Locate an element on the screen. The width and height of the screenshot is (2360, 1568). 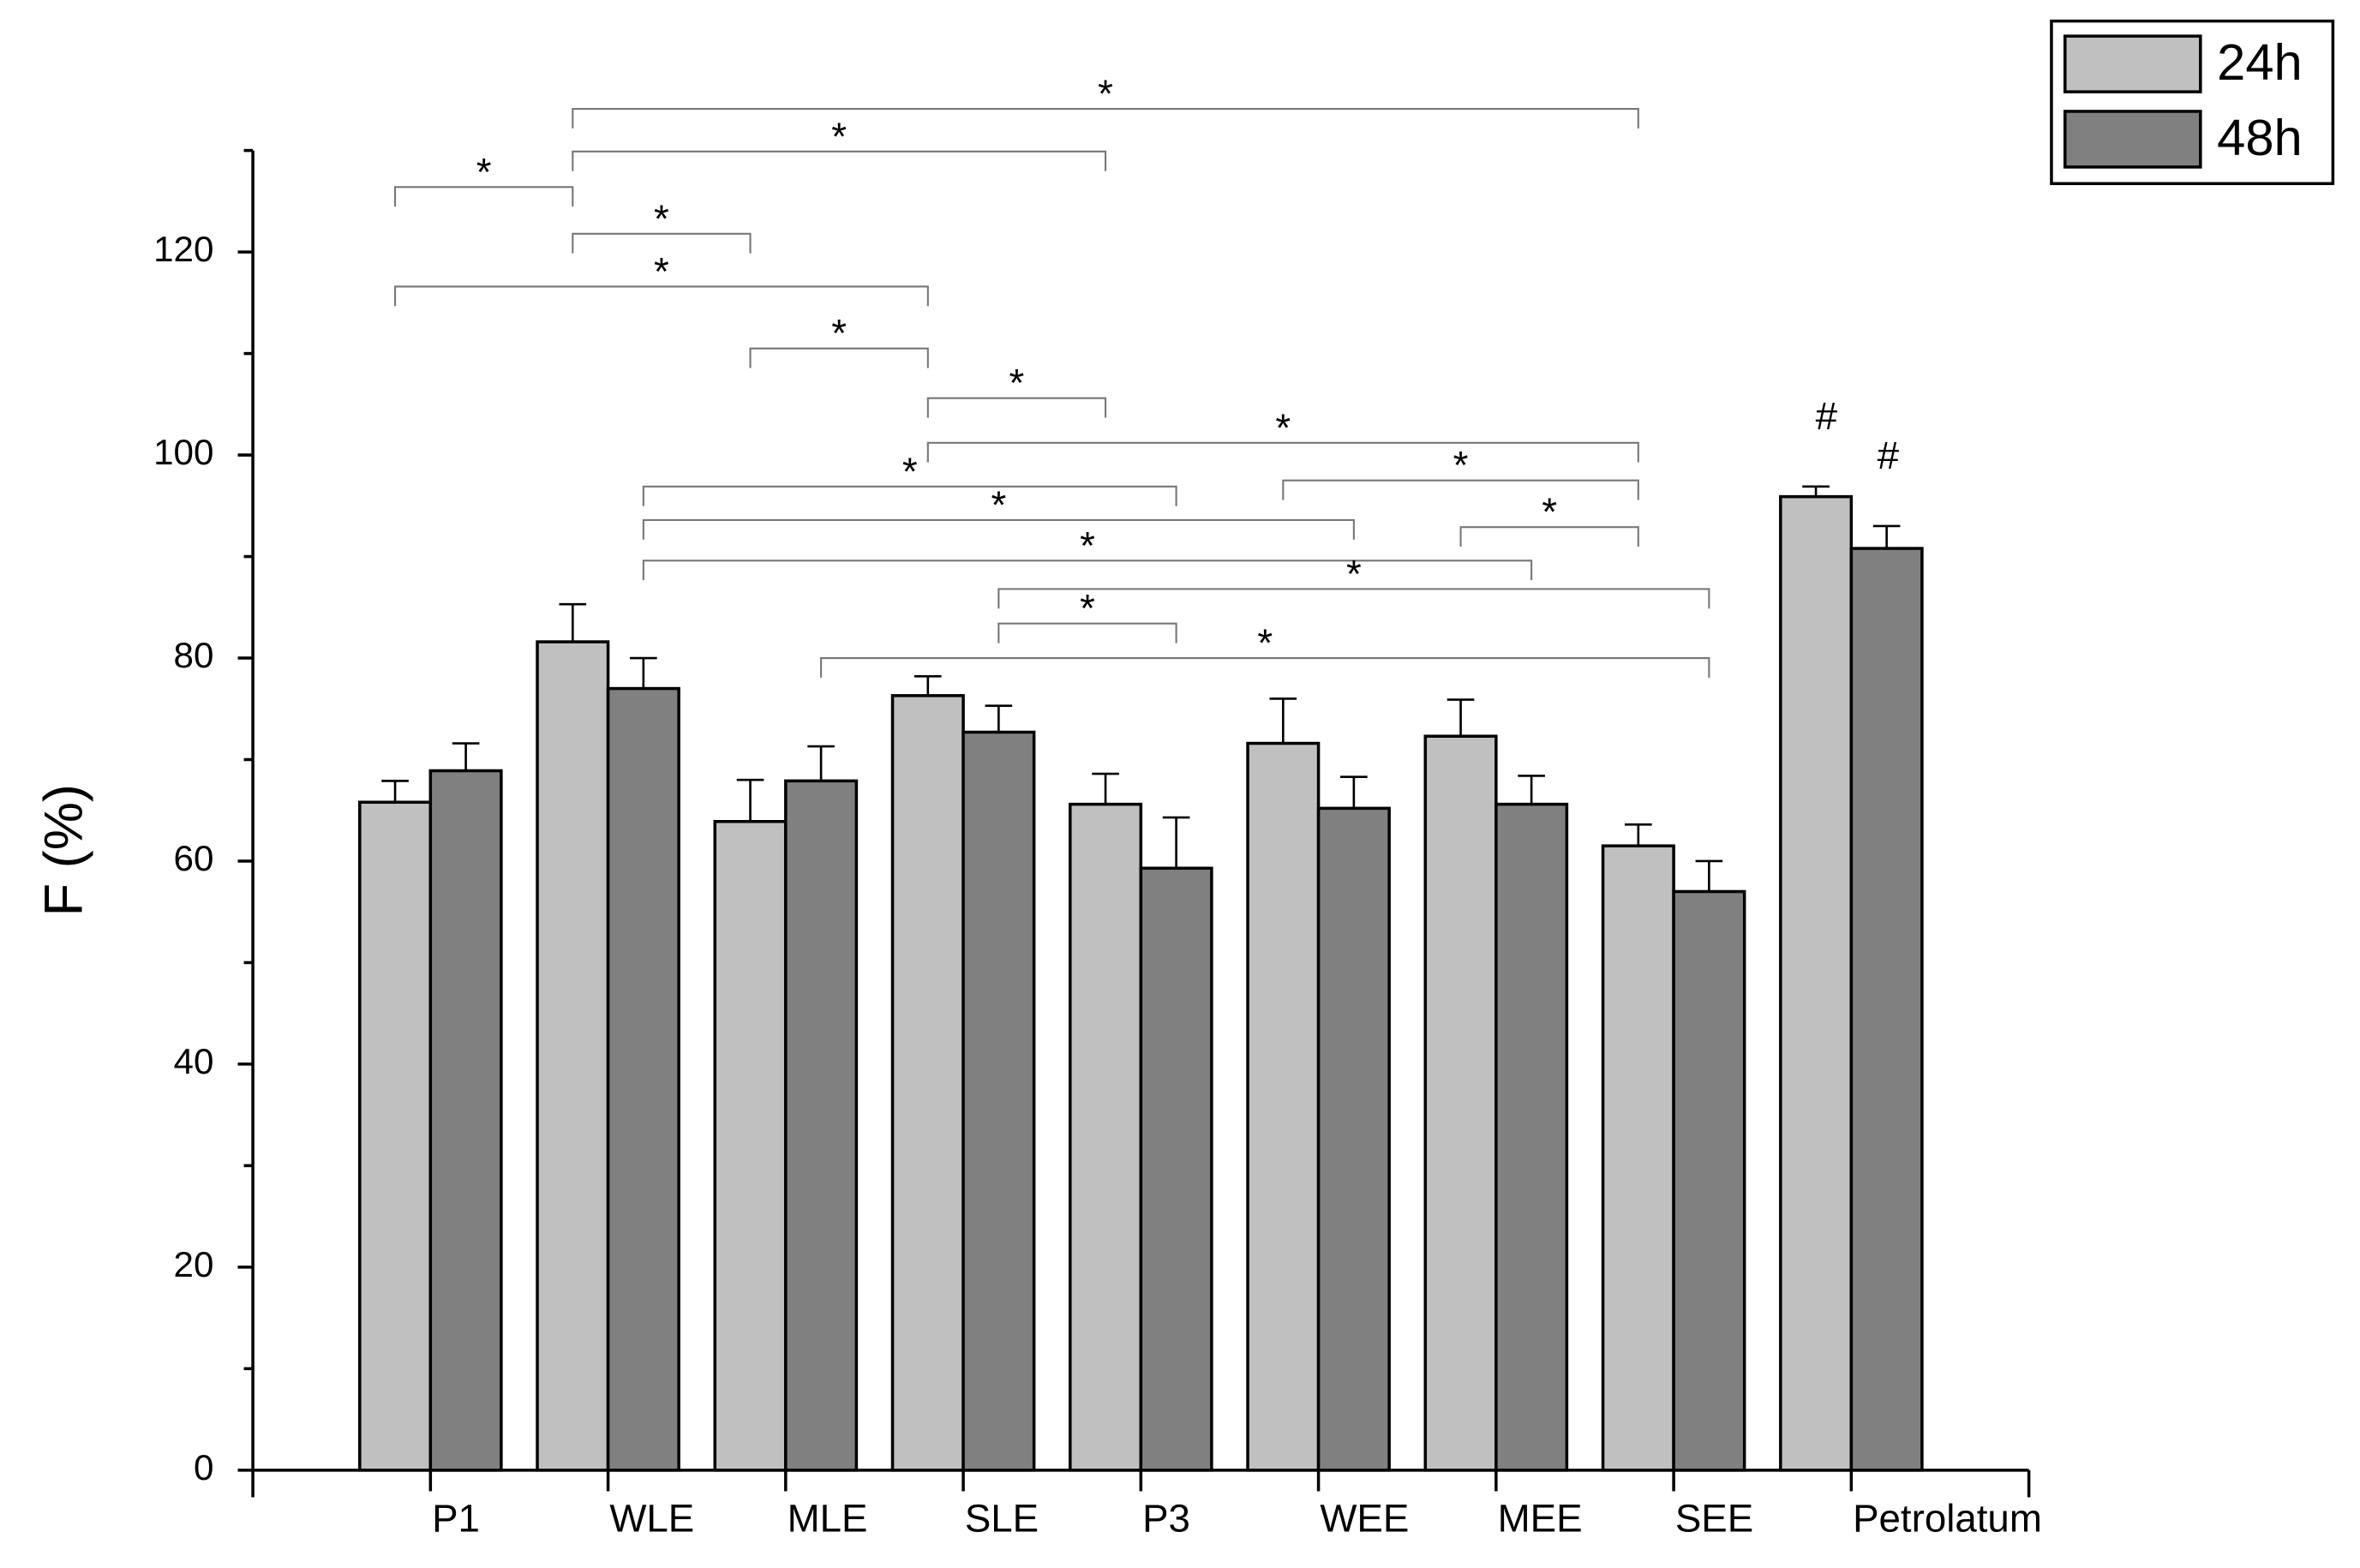
x-tick-label: MEE is located at coordinates (1540, 1519).